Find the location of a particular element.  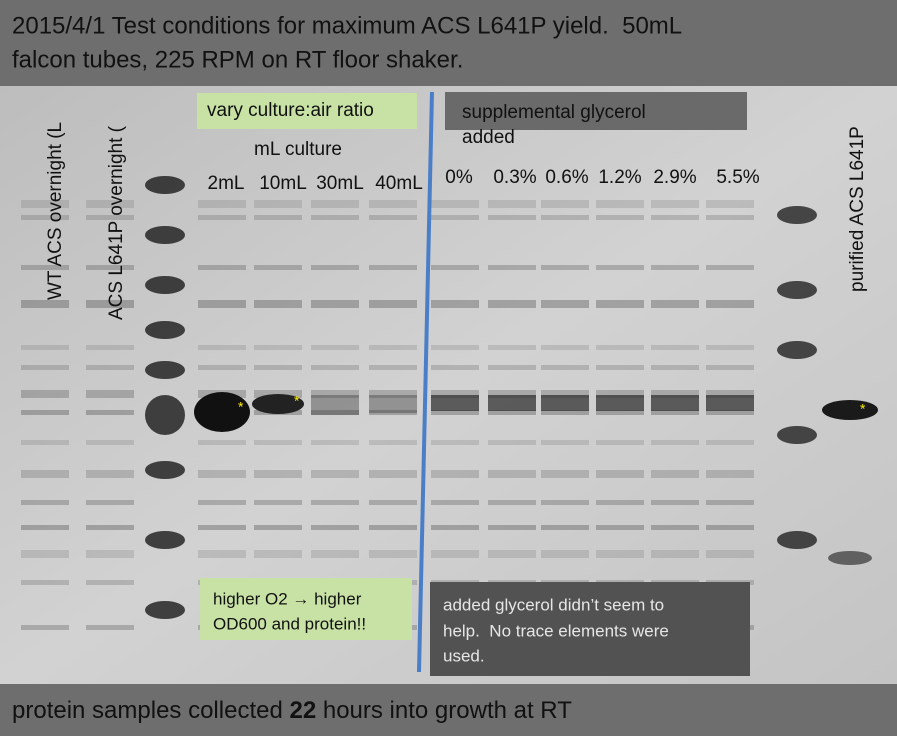

glycerol-labels: 0% 0.3% 0.6% 1.2% 2.9% 5.5% is located at coordinates (602, 177).